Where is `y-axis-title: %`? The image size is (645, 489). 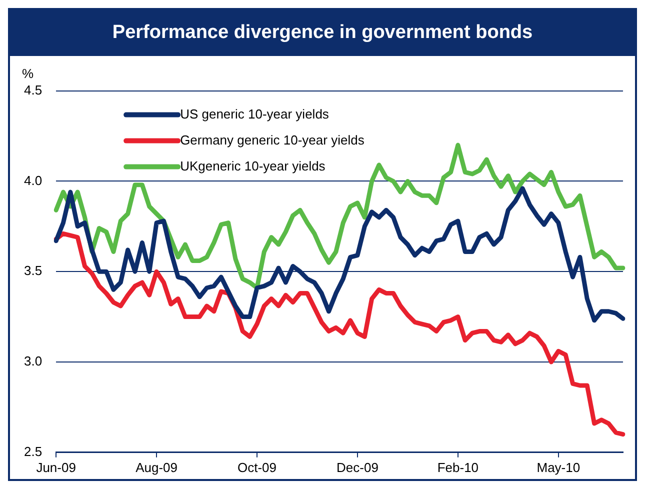 y-axis-title: % is located at coordinates (28, 73).